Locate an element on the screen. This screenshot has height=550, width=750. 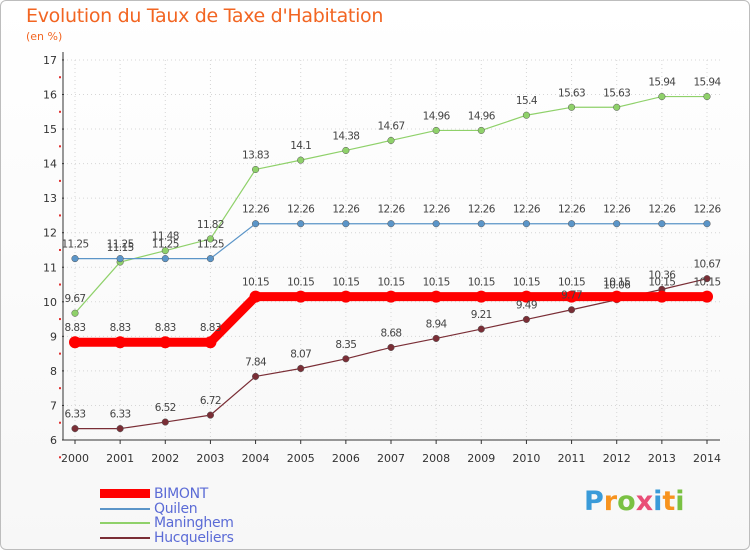
y-tick-label: 14 is located at coordinates (50, 164).